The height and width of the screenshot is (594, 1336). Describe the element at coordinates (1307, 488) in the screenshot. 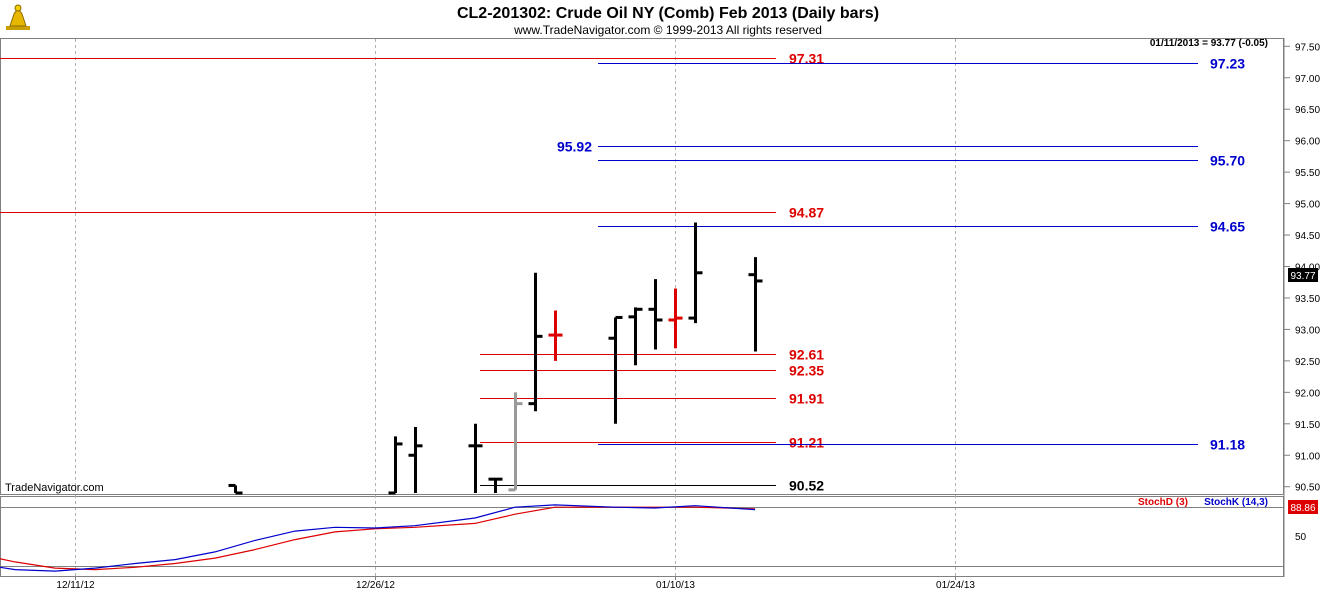

I see `y-tick-label-14: 90.50` at that location.